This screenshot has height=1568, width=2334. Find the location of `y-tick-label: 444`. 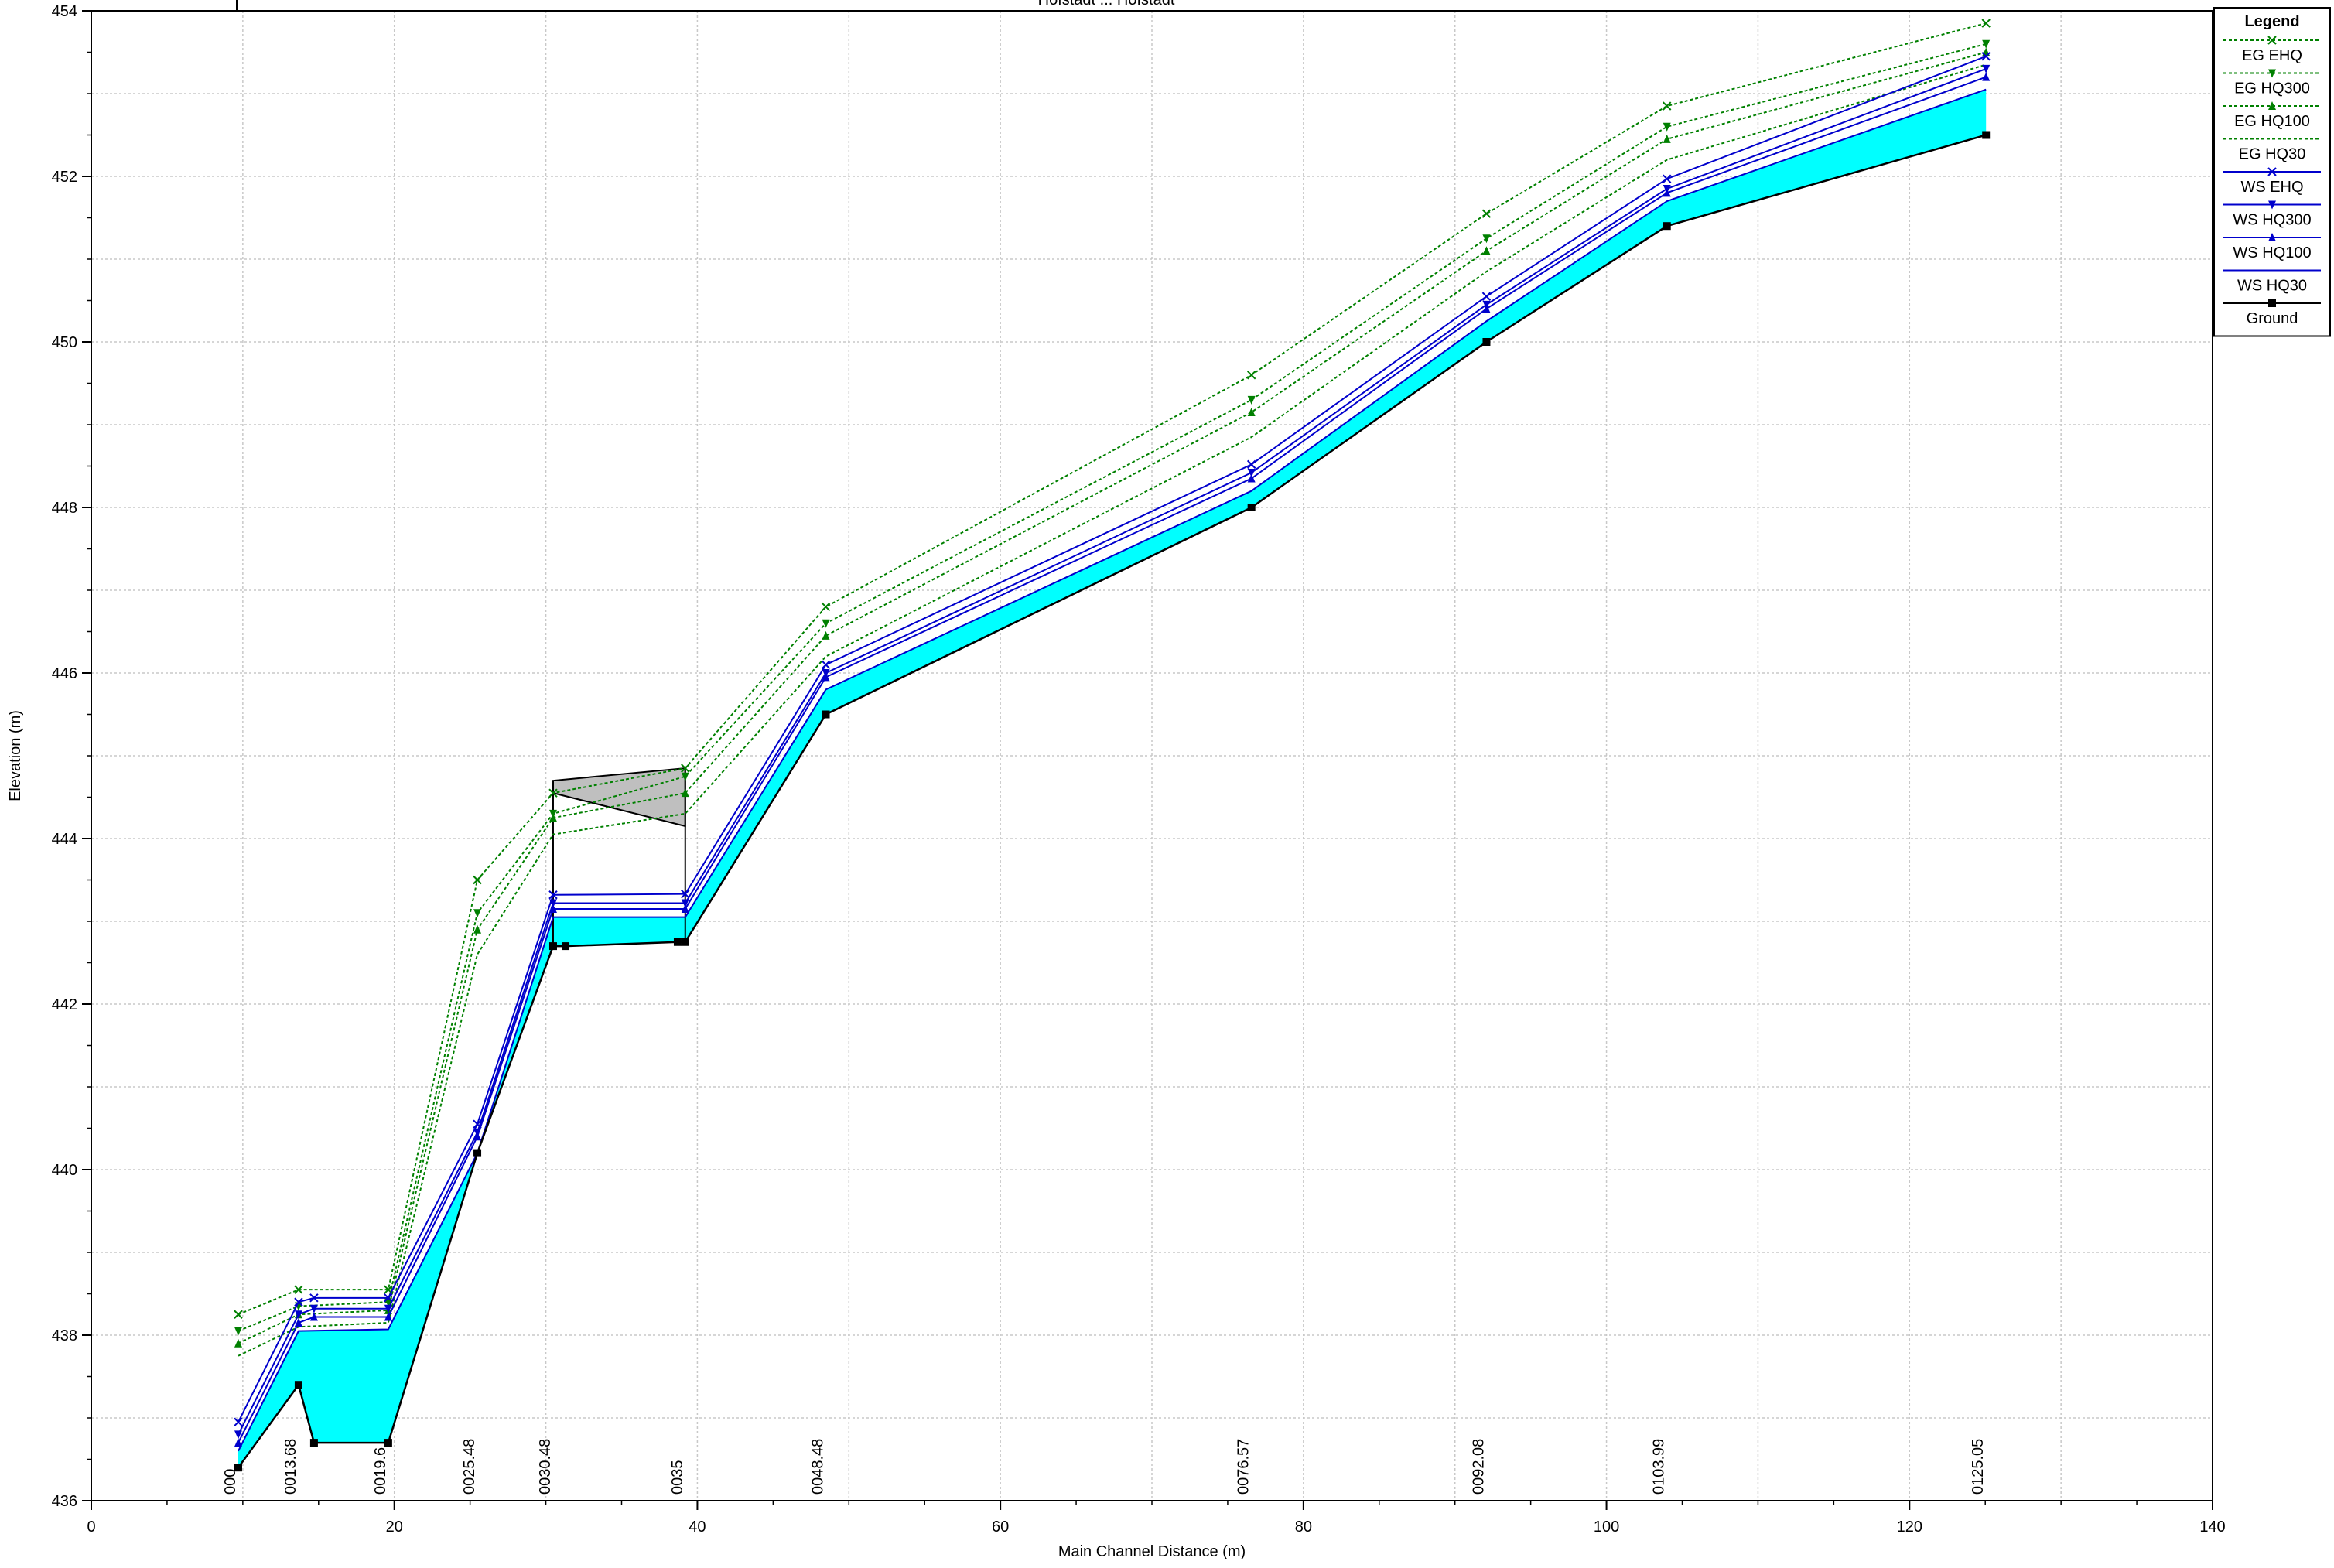

y-tick-label: 444 is located at coordinates (64, 839).